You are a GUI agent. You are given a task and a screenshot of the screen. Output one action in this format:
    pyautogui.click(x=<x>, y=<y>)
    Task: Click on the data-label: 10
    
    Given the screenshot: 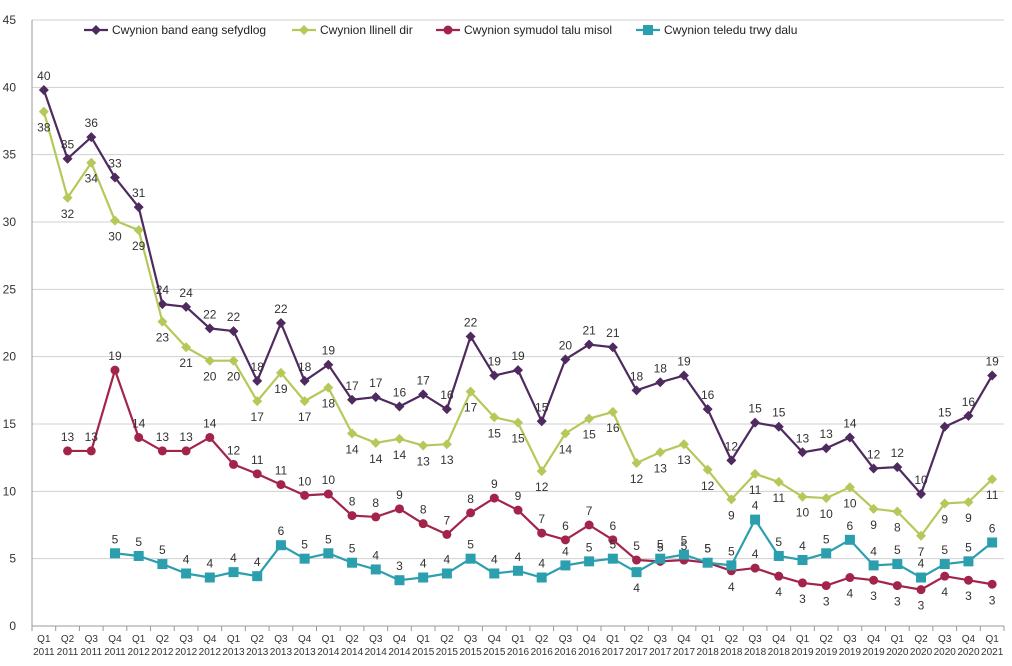 What is the action you would take?
    pyautogui.click(x=850, y=503)
    